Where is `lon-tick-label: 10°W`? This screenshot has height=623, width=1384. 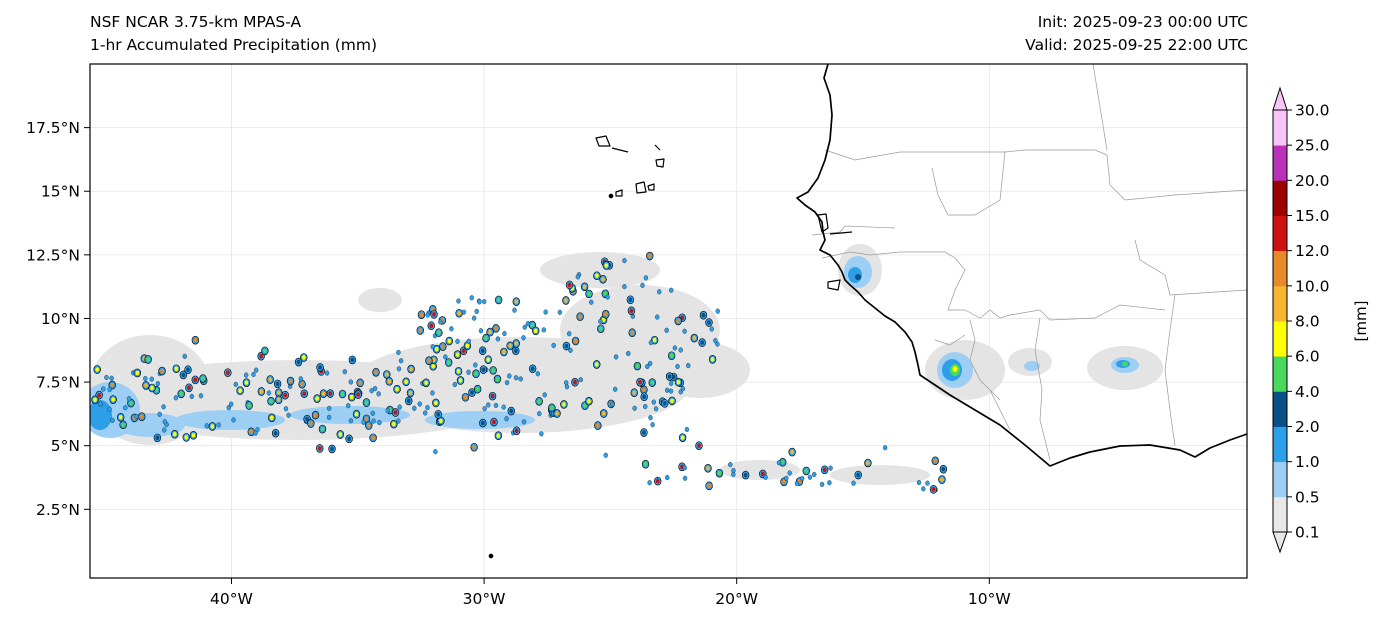
lon-tick-label: 10°W is located at coordinates (989, 599).